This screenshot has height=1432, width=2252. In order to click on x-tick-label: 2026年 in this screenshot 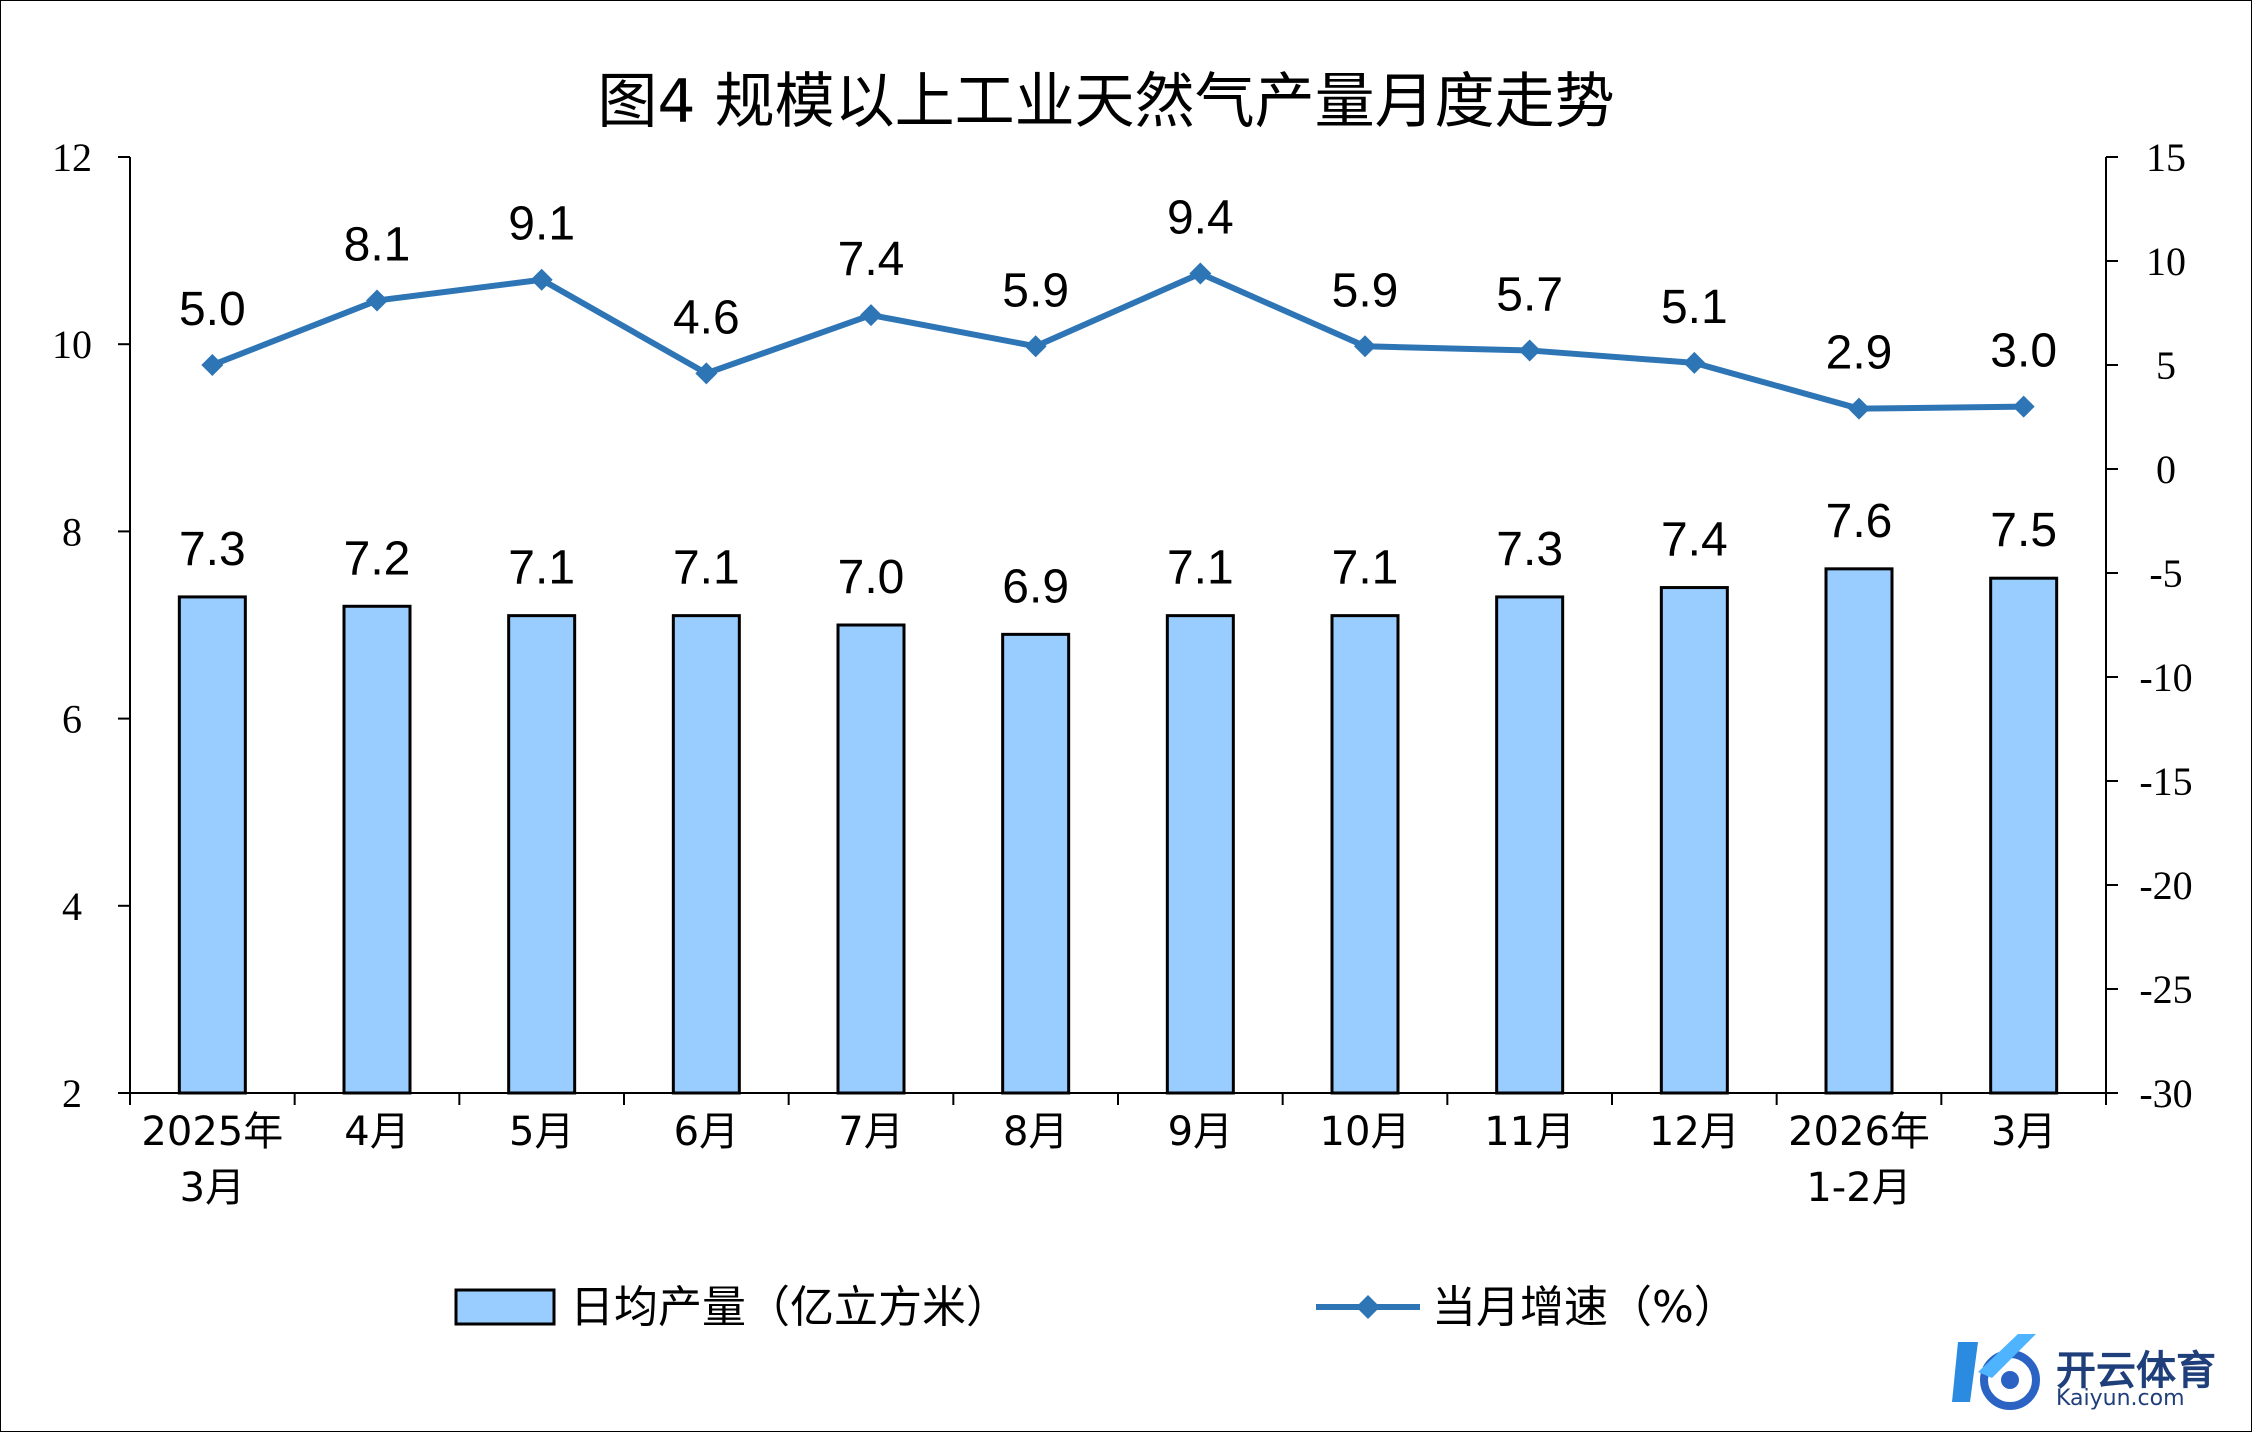, I will do `click(1859, 1132)`.